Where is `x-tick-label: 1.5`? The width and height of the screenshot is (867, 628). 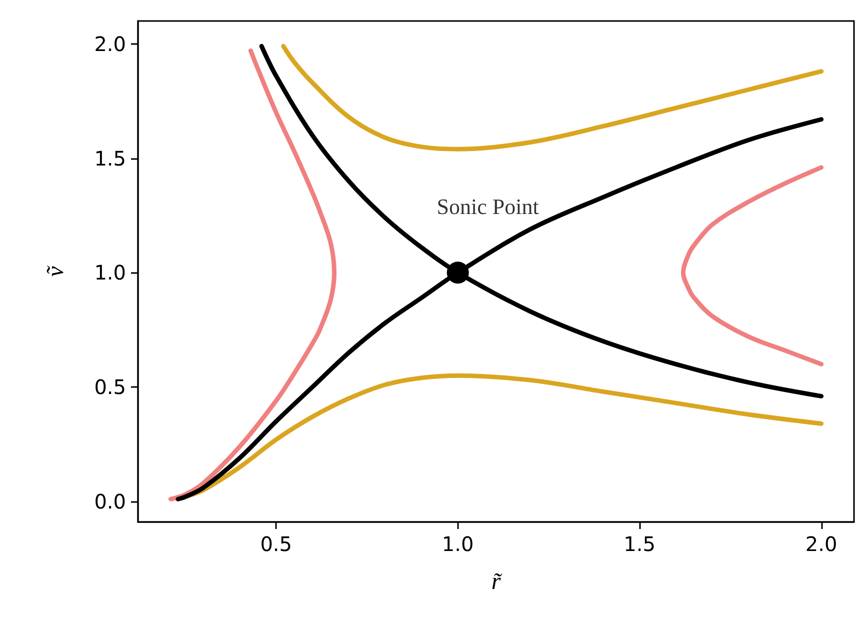
x-tick-label: 1.5 is located at coordinates (640, 544).